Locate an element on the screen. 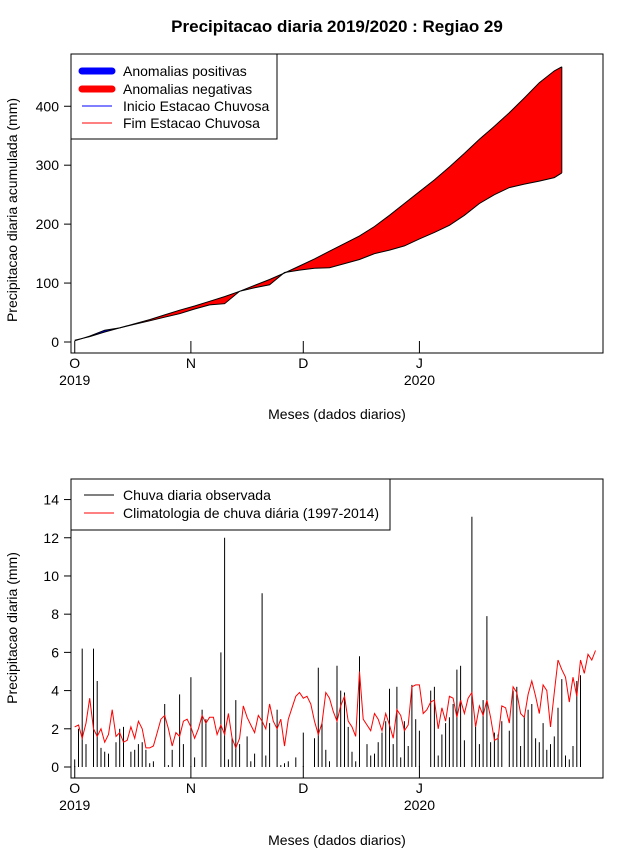 The image size is (640, 850). bottom-legend-box is located at coordinates (230, 504).